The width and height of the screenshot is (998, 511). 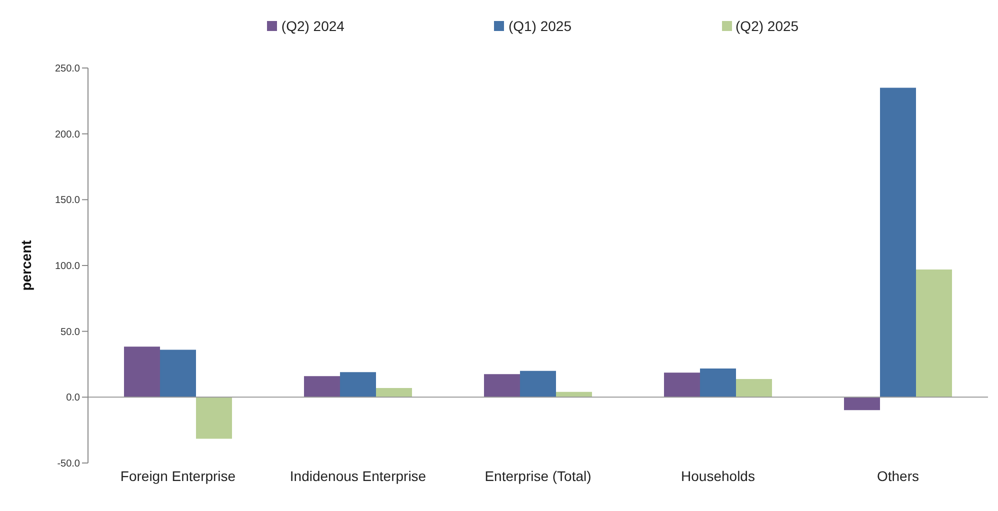 I want to click on y-tick-label: 100.0, so click(x=67, y=266).